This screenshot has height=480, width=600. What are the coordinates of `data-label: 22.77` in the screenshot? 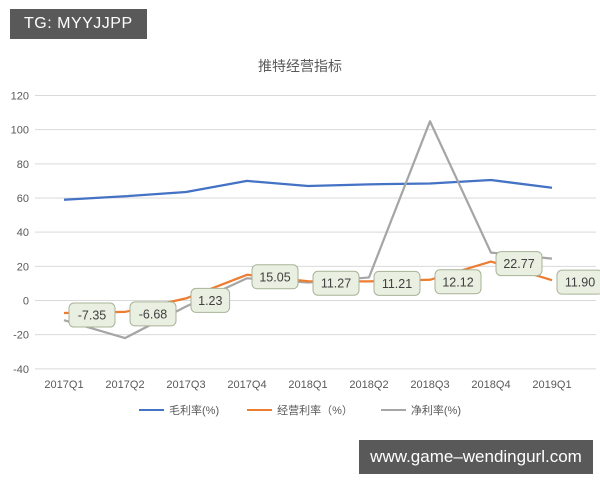 It's located at (518, 264).